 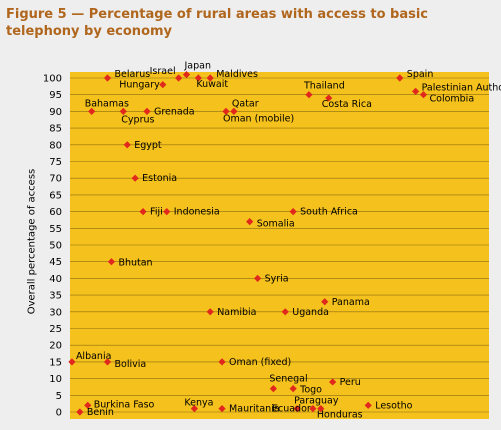 What do you see at coordinates (316, 401) in the screenshot?
I see `data-point-label: Paraguay` at bounding box center [316, 401].